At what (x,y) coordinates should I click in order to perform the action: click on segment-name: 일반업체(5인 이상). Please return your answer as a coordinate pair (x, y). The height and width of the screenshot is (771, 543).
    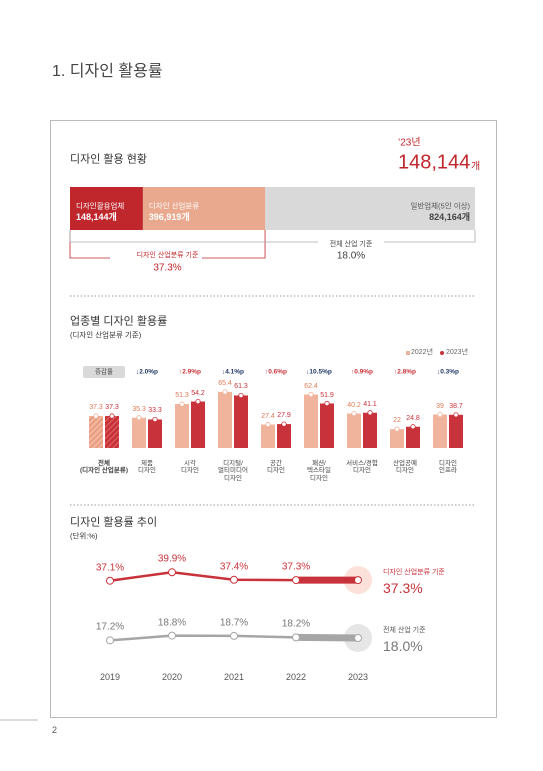
    Looking at the image, I should click on (440, 206).